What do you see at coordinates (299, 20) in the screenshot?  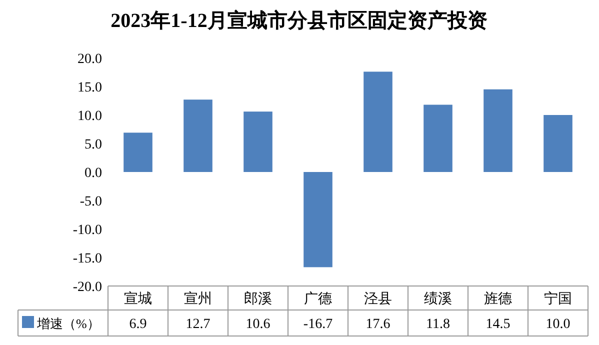 I see `chart-title: 2023年1-12月宣城市分县市区固定资产投资` at bounding box center [299, 20].